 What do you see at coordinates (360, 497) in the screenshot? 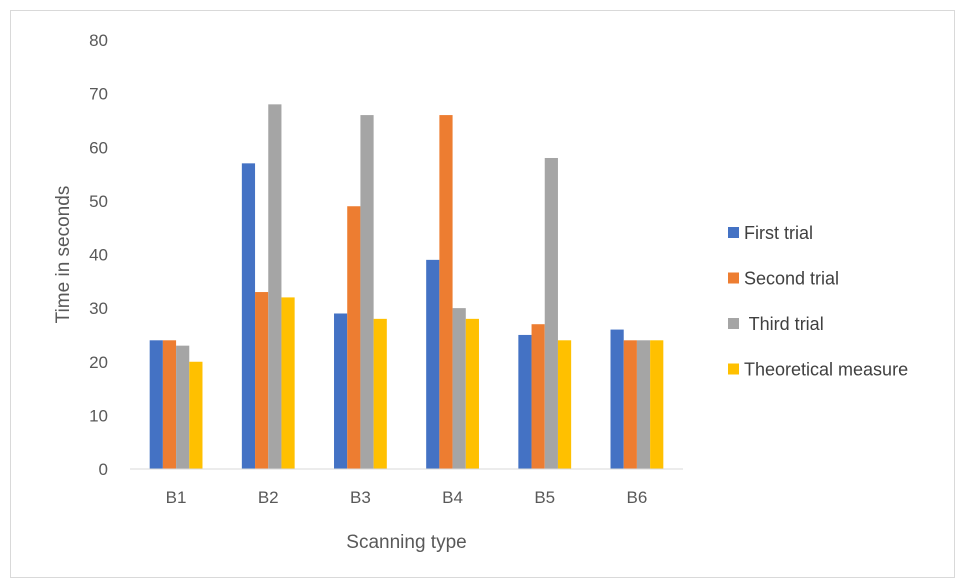
I see `x-tick-label: B3` at bounding box center [360, 497].